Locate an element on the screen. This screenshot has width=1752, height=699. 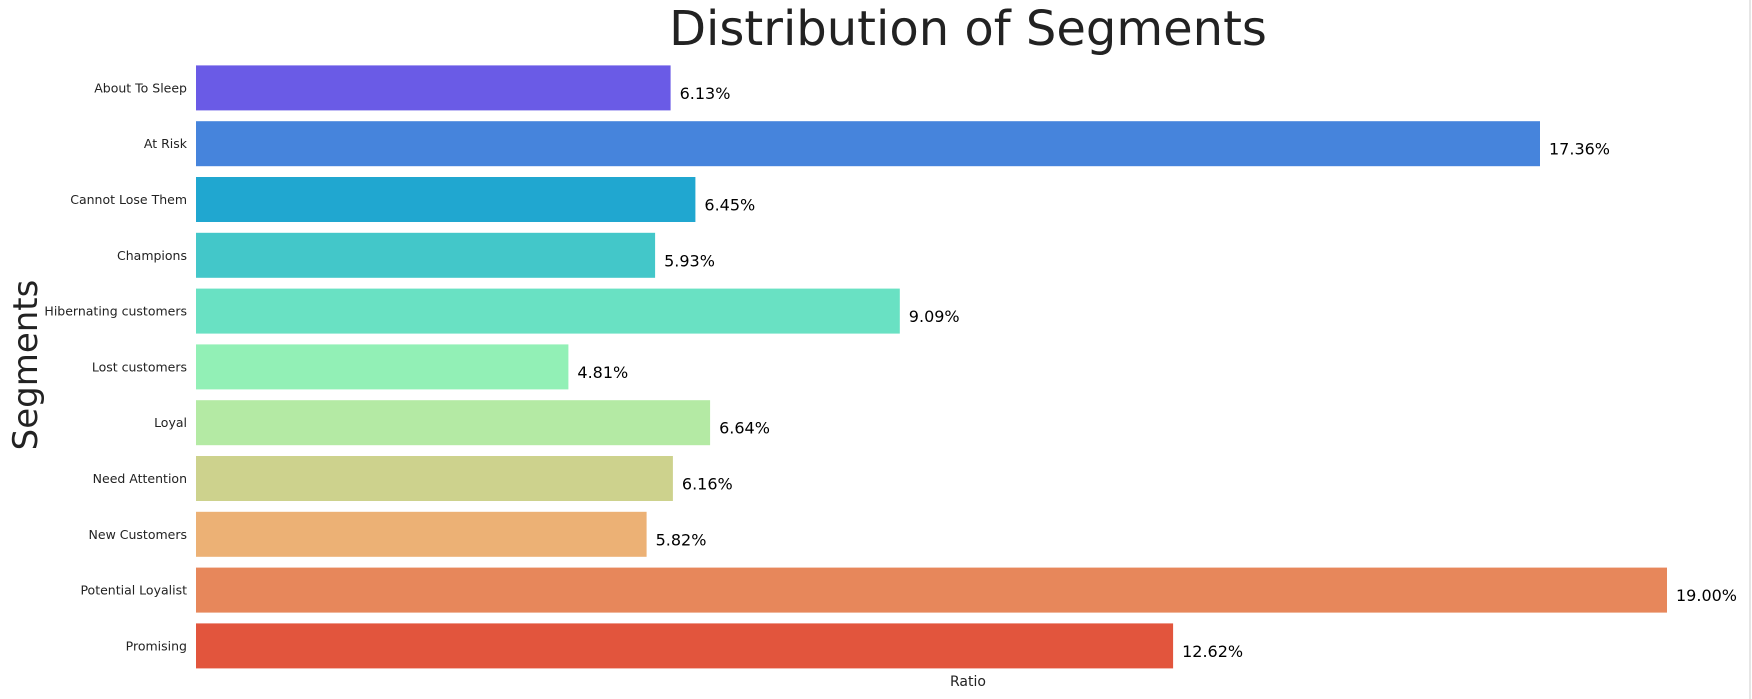
data-label: 6.45% is located at coordinates (729, 205).